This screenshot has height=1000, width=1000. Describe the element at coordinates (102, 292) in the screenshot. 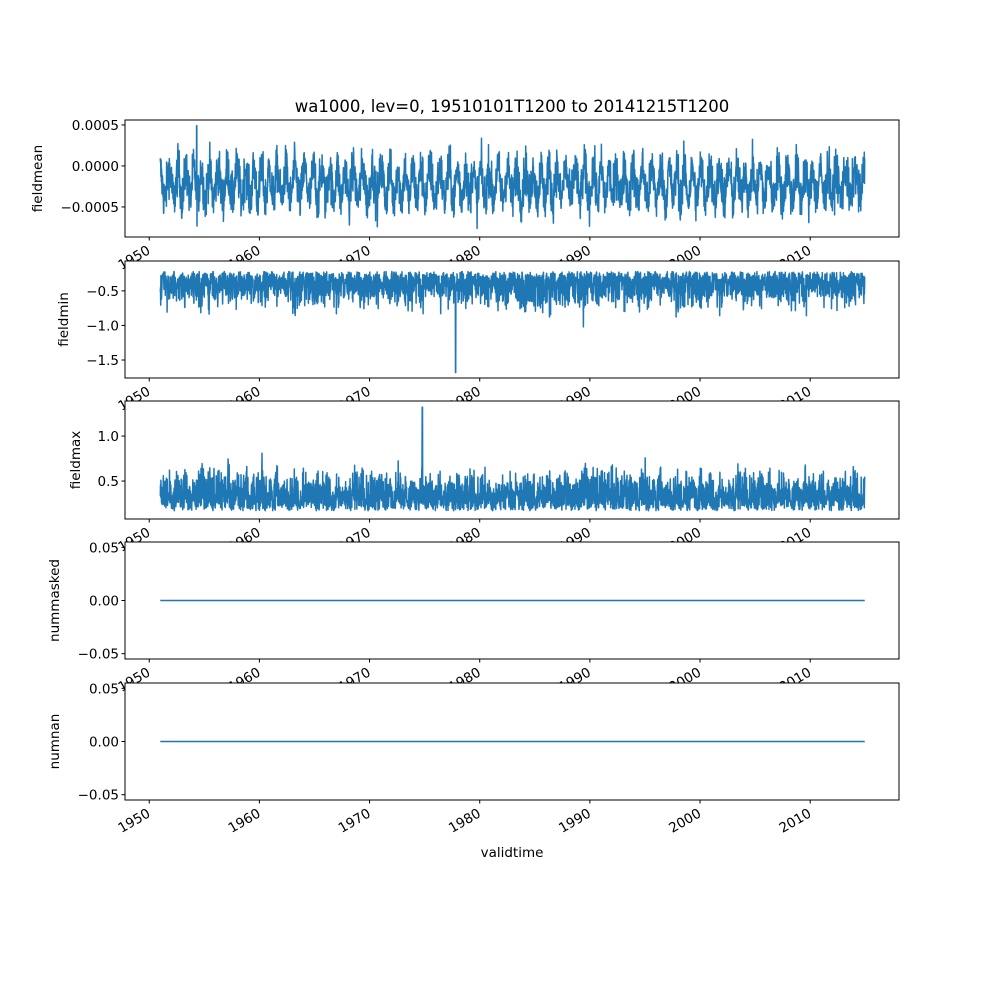

I see `y-tick-label: −0.5` at that location.